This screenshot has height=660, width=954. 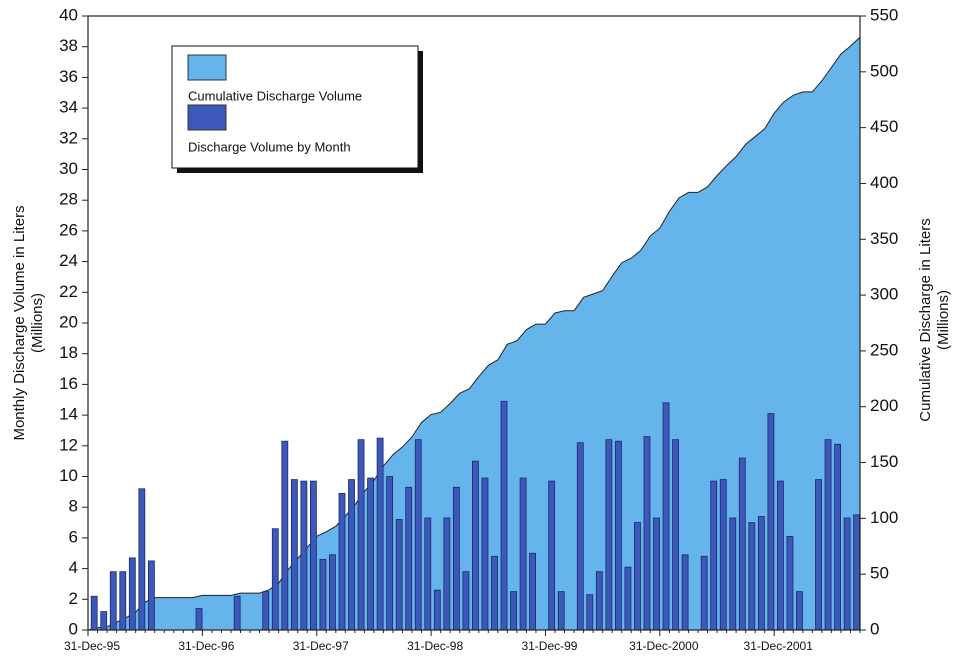 I want to click on y2-tick-label: 400, so click(x=884, y=182).